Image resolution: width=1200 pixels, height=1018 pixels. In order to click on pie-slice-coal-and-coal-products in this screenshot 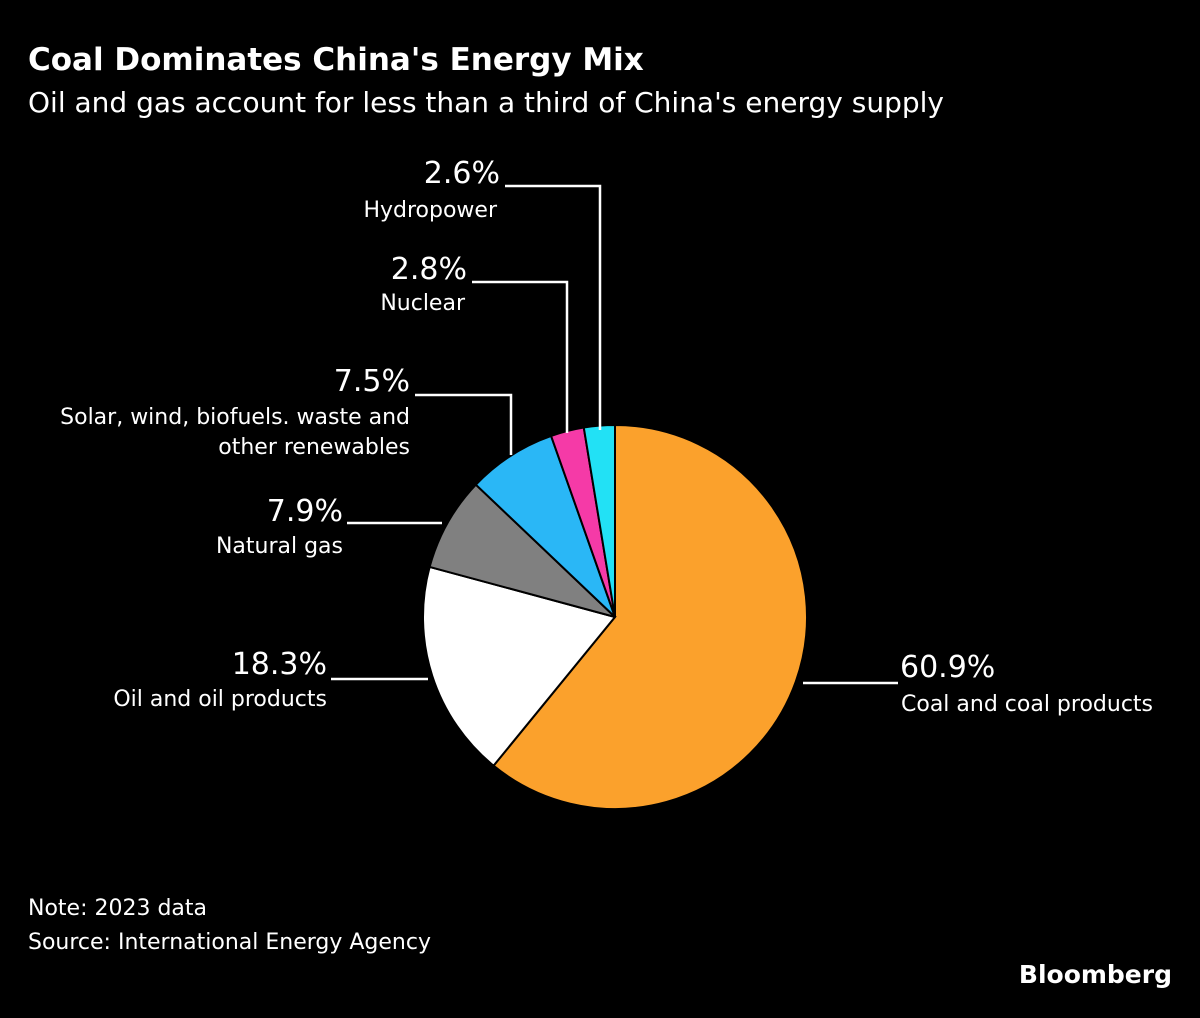, I will do `click(650, 616)`.